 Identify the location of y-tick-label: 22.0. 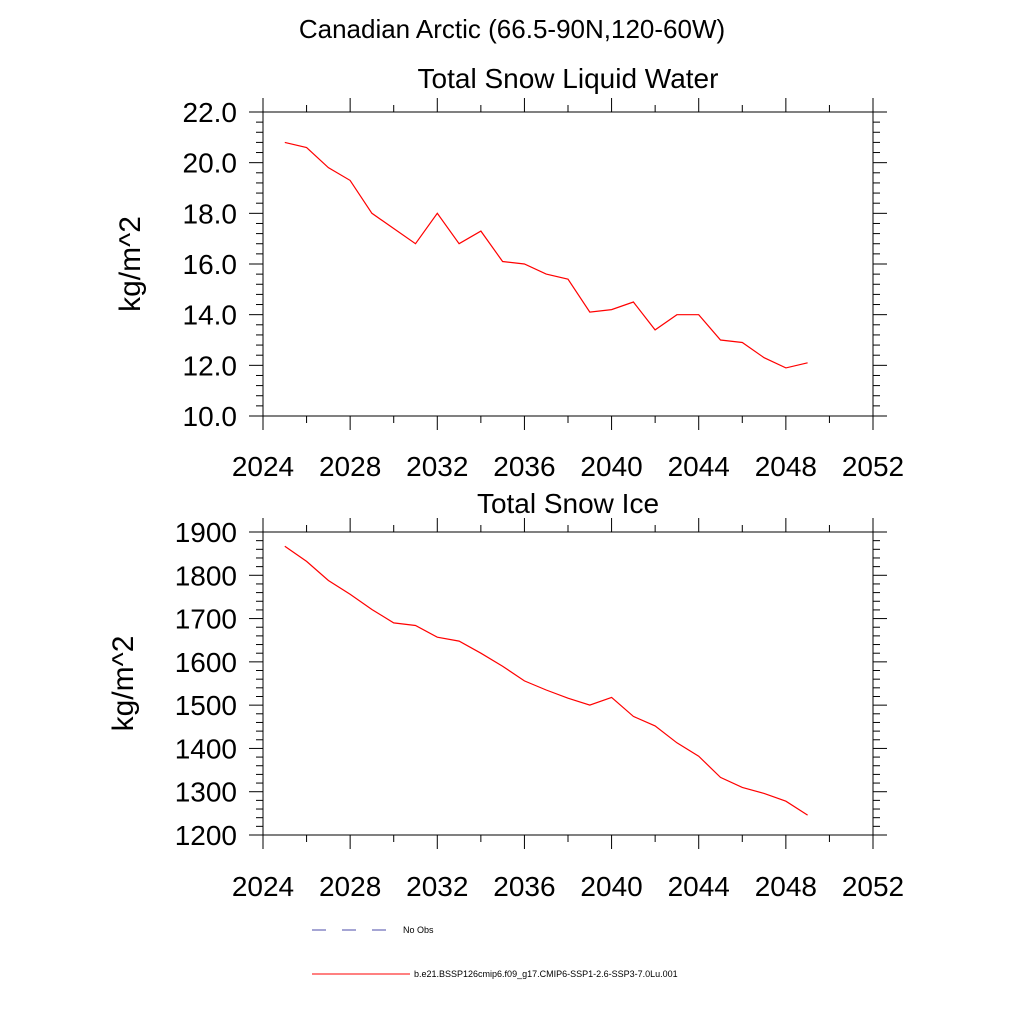
(210, 112).